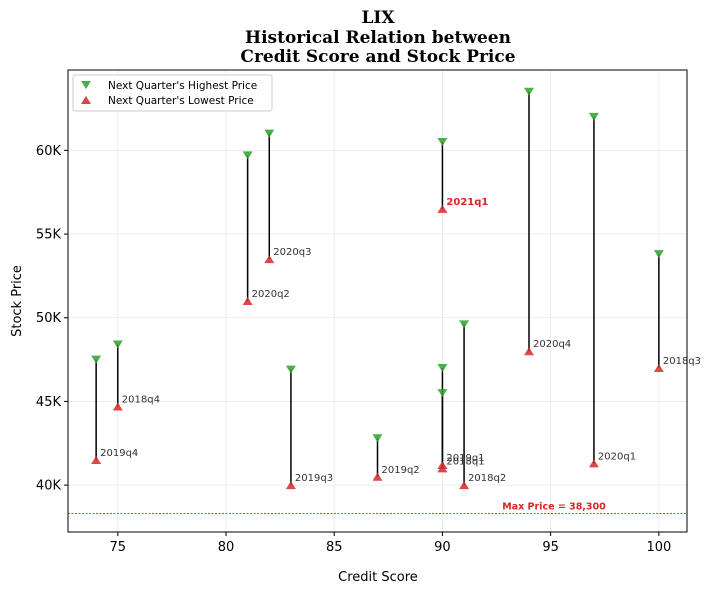  I want to click on legend-low-marker, so click(86, 100).